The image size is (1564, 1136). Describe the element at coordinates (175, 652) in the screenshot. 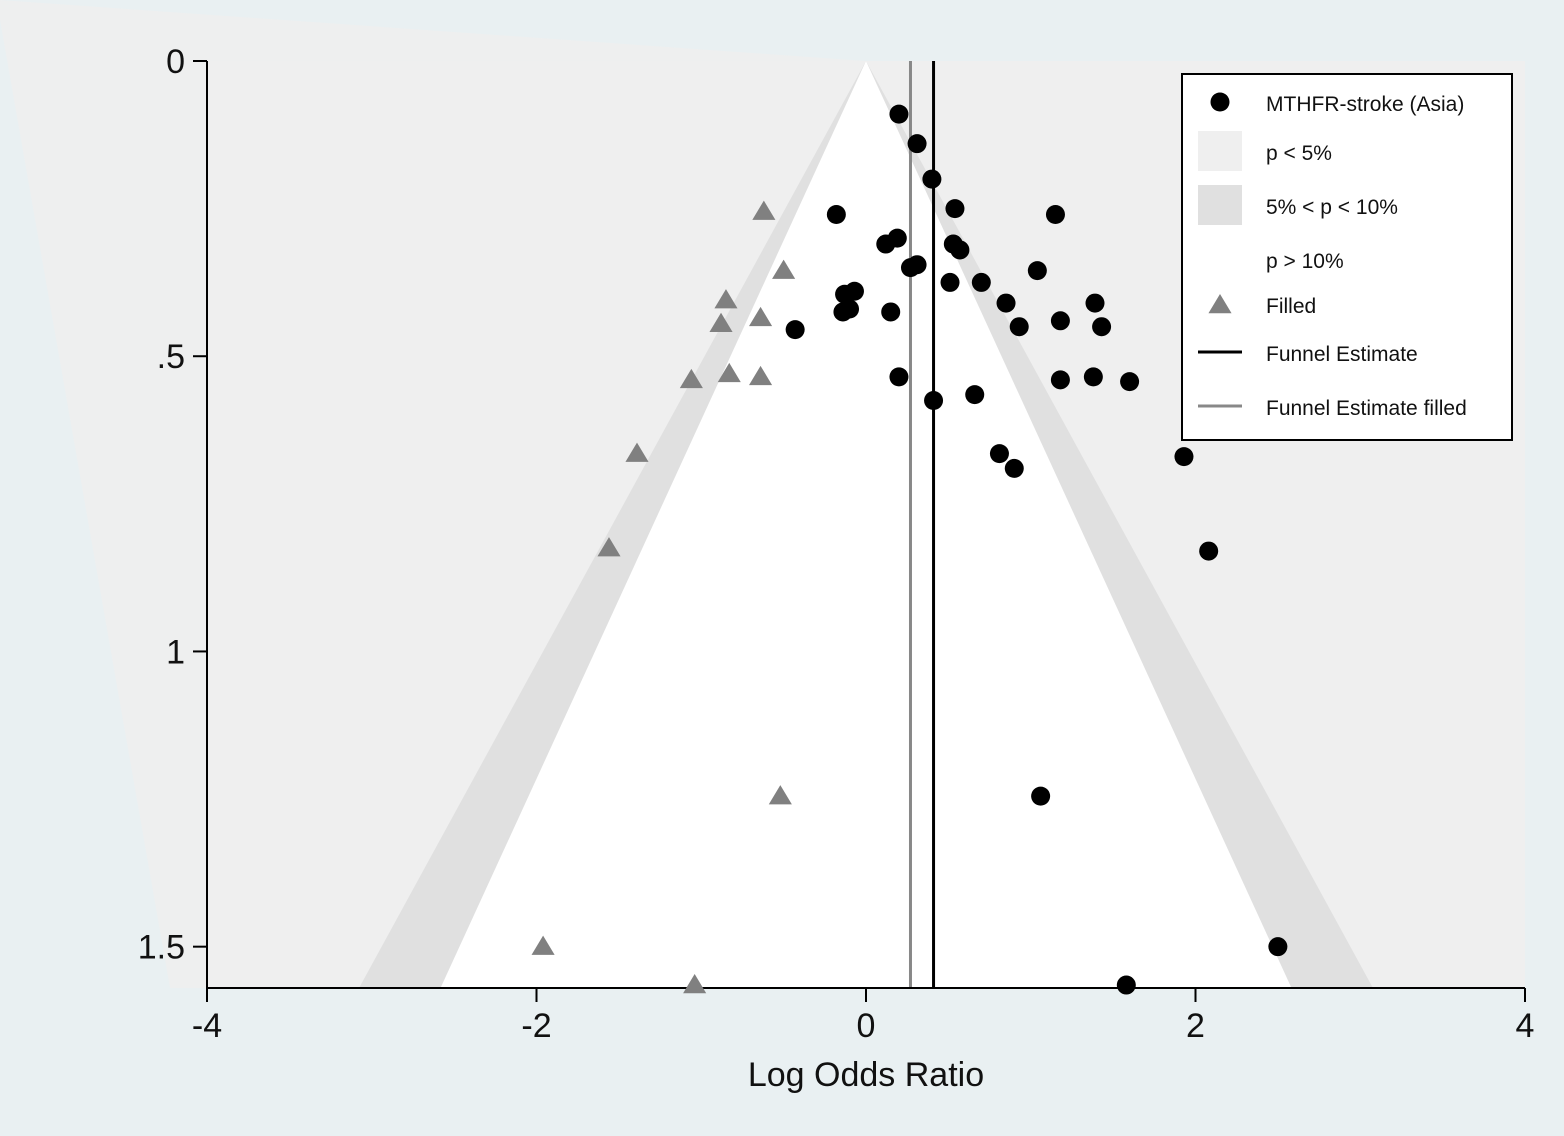

I see `y-tick-label: 1` at that location.